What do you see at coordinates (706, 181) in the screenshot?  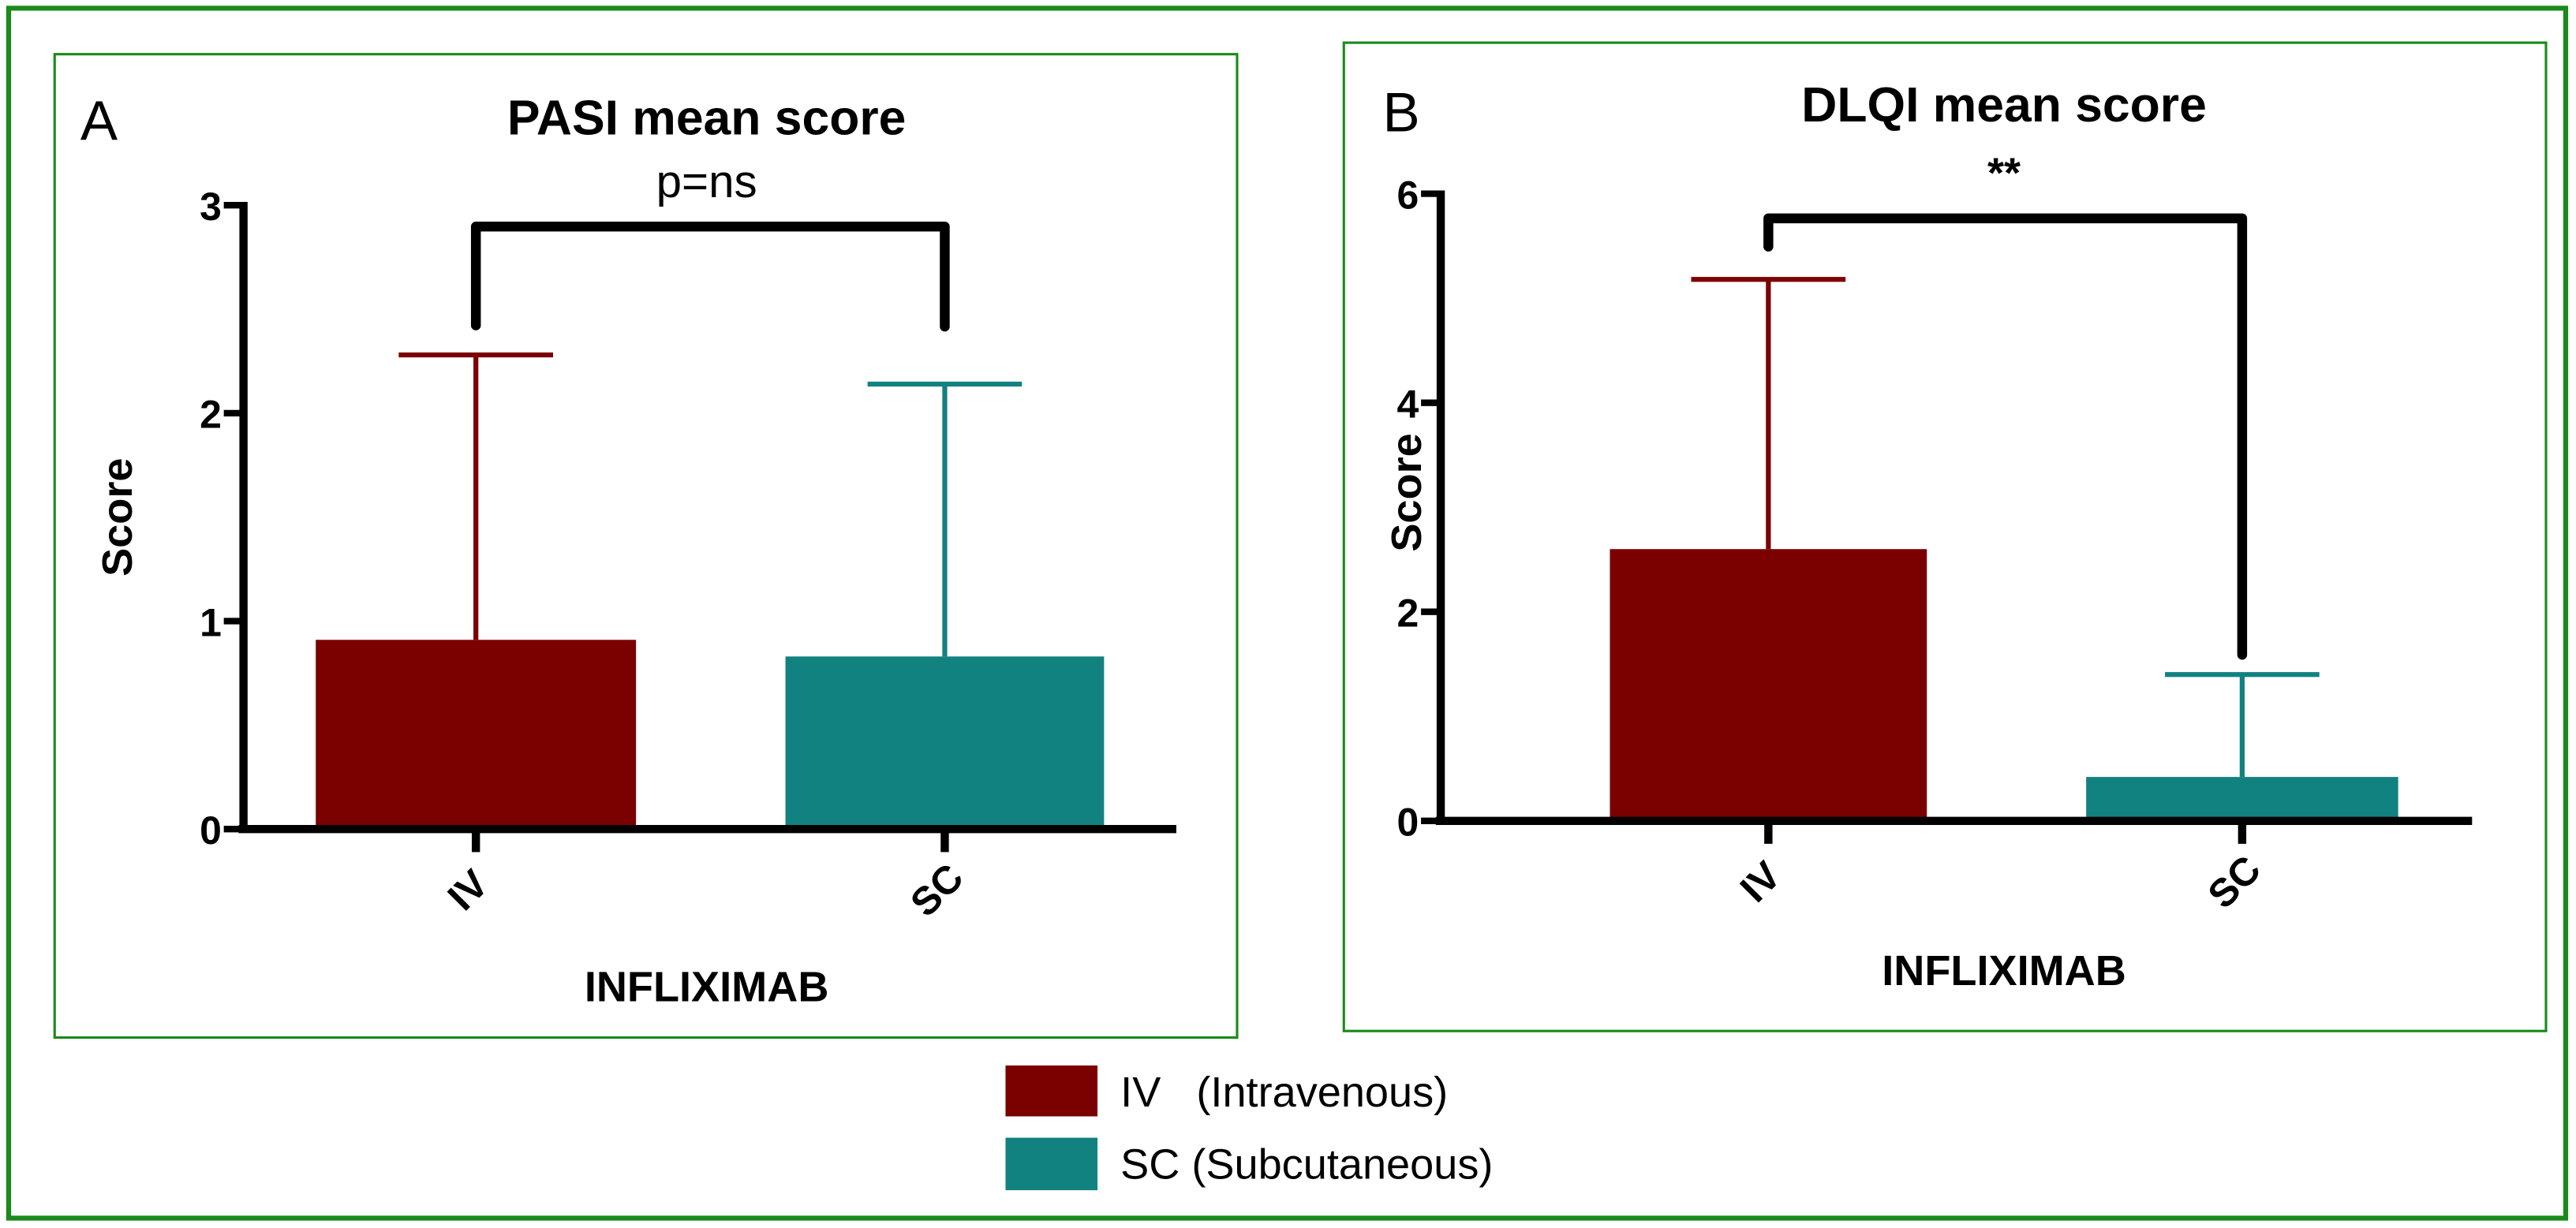 I see `significance-label: p=ns` at bounding box center [706, 181].